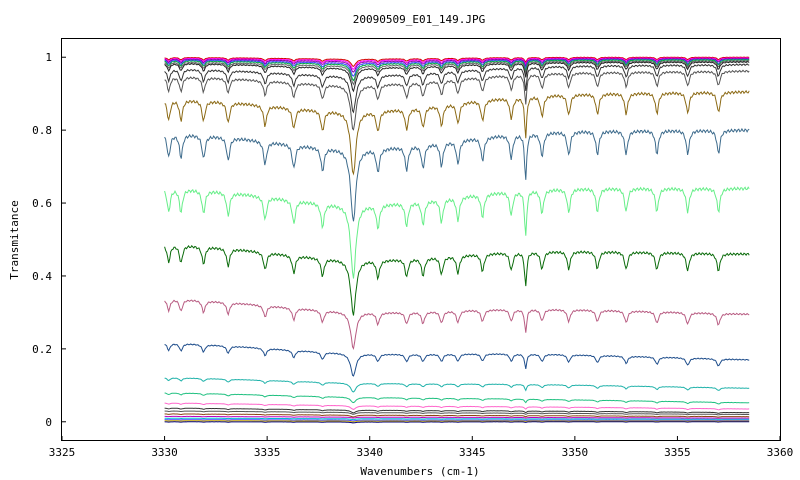 Image resolution: width=800 pixels, height=480 pixels. Describe the element at coordinates (419, 19) in the screenshot. I see `chart-title: 20090509_E01_149.JPG` at that location.